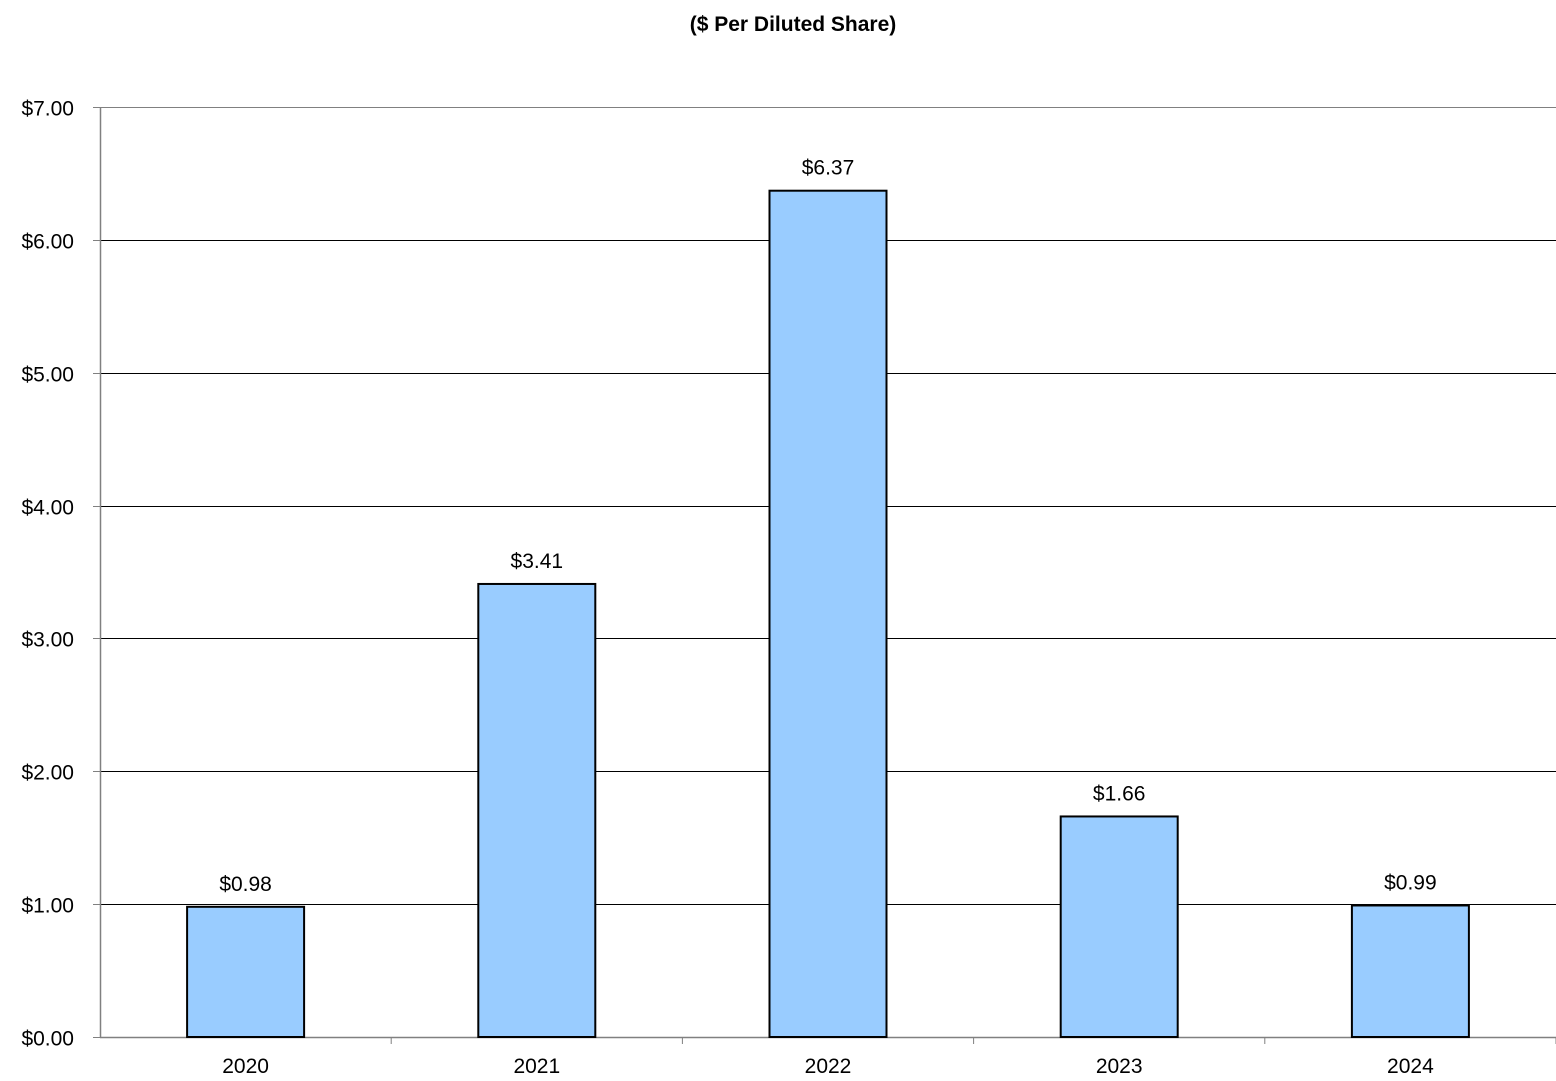 This screenshot has height=1081, width=1556. Describe the element at coordinates (47, 375) in the screenshot. I see `y-tick-label: $5.00` at that location.